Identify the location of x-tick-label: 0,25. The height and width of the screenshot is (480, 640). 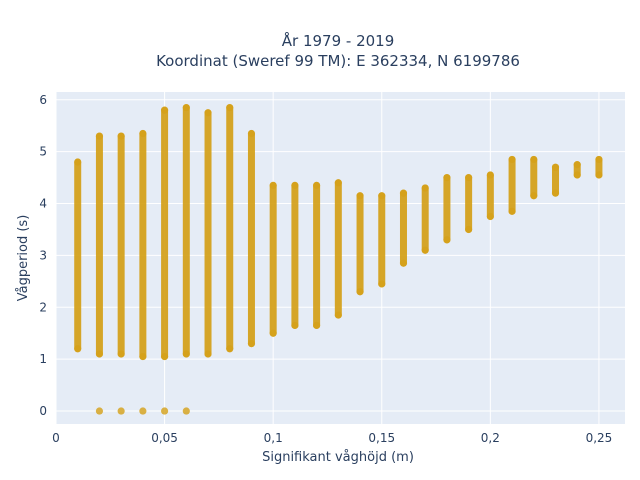
(599, 438).